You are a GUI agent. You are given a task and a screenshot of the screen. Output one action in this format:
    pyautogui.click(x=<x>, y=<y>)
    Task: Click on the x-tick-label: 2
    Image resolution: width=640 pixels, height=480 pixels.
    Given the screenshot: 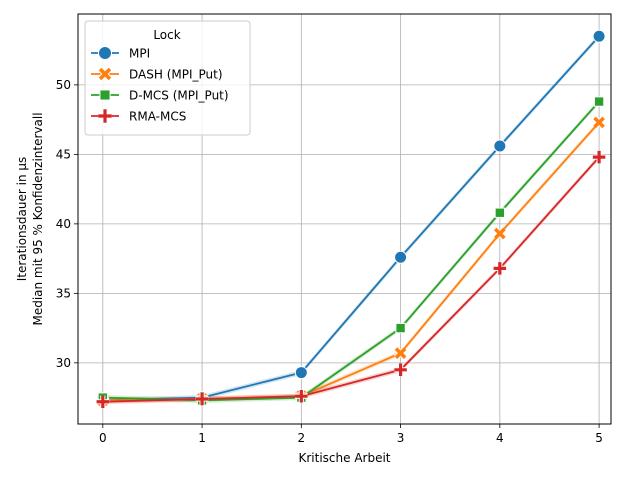 What is the action you would take?
    pyautogui.click(x=302, y=438)
    